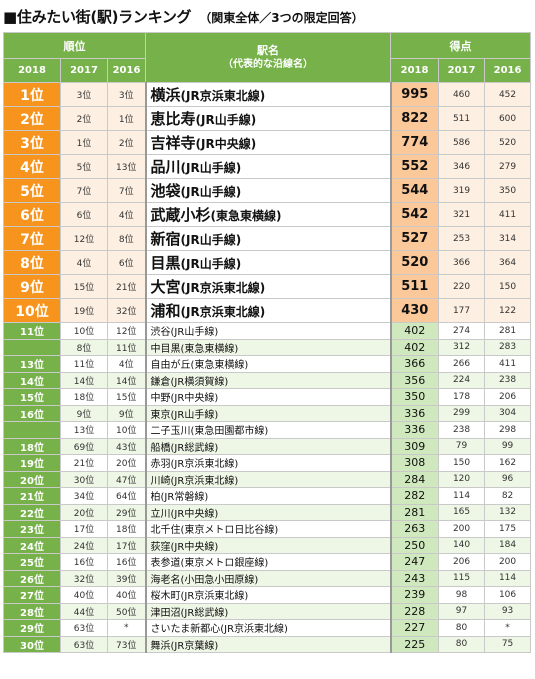  Describe the element at coordinates (84, 214) in the screenshot. I see `rank-2017: 6位` at that location.